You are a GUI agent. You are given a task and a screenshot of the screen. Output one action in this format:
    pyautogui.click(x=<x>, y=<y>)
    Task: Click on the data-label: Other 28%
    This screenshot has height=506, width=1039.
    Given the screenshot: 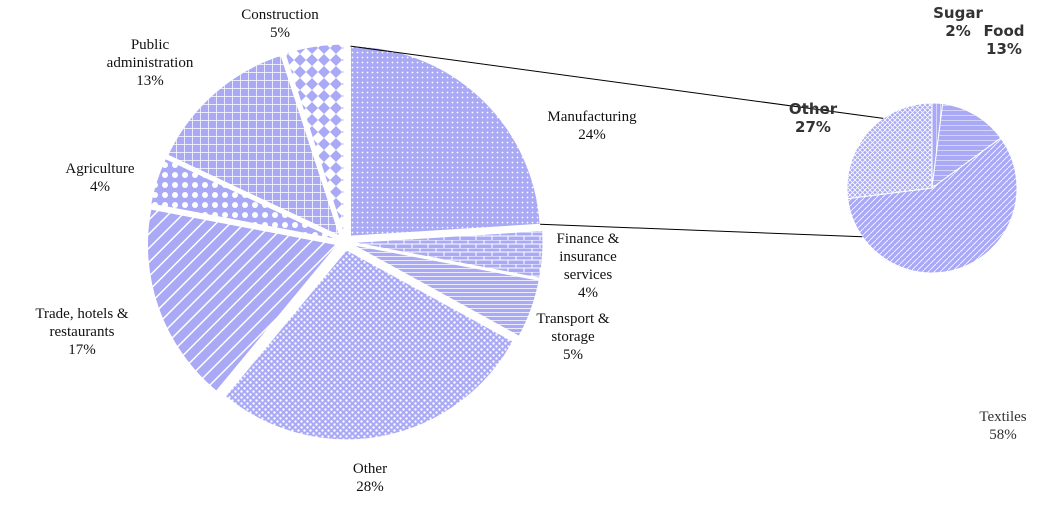 What is the action you would take?
    pyautogui.click(x=370, y=478)
    